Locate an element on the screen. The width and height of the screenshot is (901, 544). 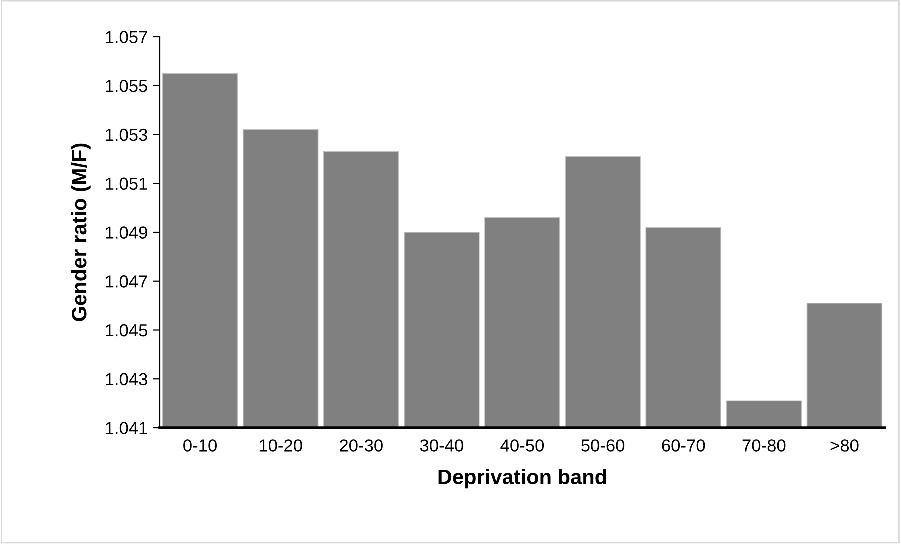
y-tick-label: 1.049 is located at coordinates (127, 232).